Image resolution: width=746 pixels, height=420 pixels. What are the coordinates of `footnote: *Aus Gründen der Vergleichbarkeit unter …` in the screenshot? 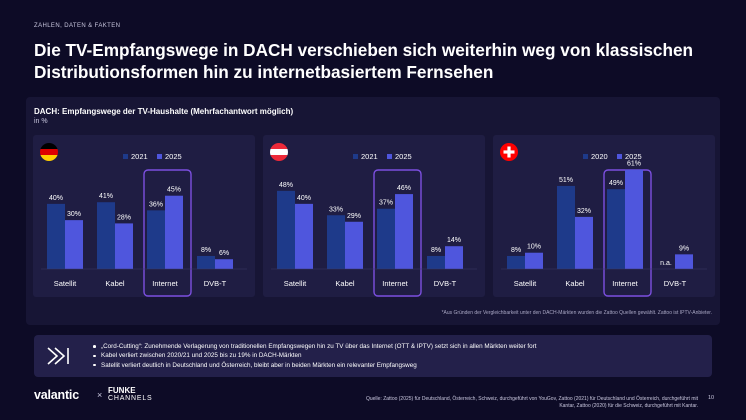 It's located at (576, 313).